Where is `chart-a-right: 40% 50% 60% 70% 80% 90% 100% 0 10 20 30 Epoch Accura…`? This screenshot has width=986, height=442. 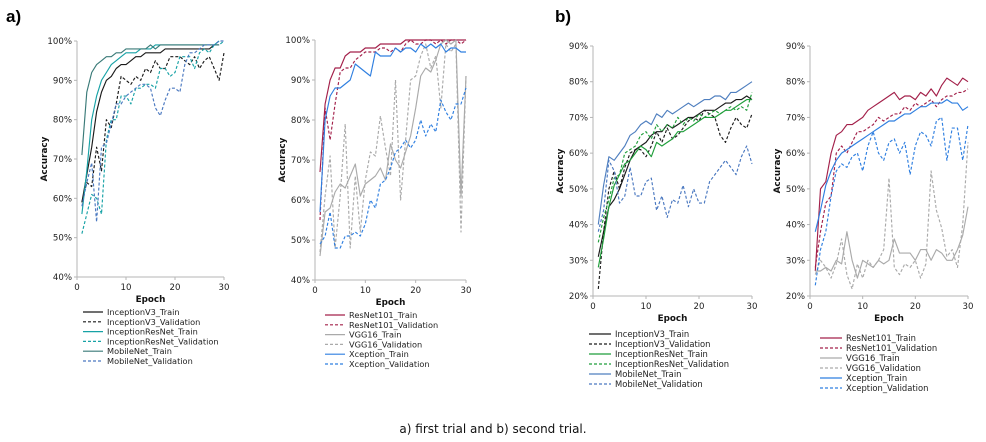
chart-a-right: 40% 50% 60% 70% 80% 90% 100% 0 10 20 30 Epoch Accura… is located at coordinates (374, 202).